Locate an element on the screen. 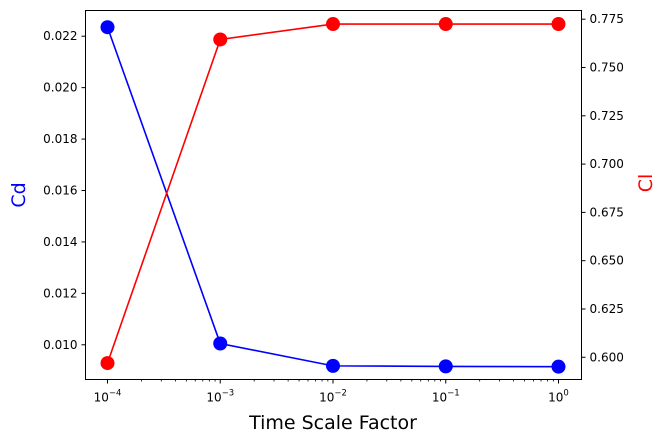 Image resolution: width=665 pixels, height=443 pixels. right-tick-label: 0.600 is located at coordinates (607, 357).